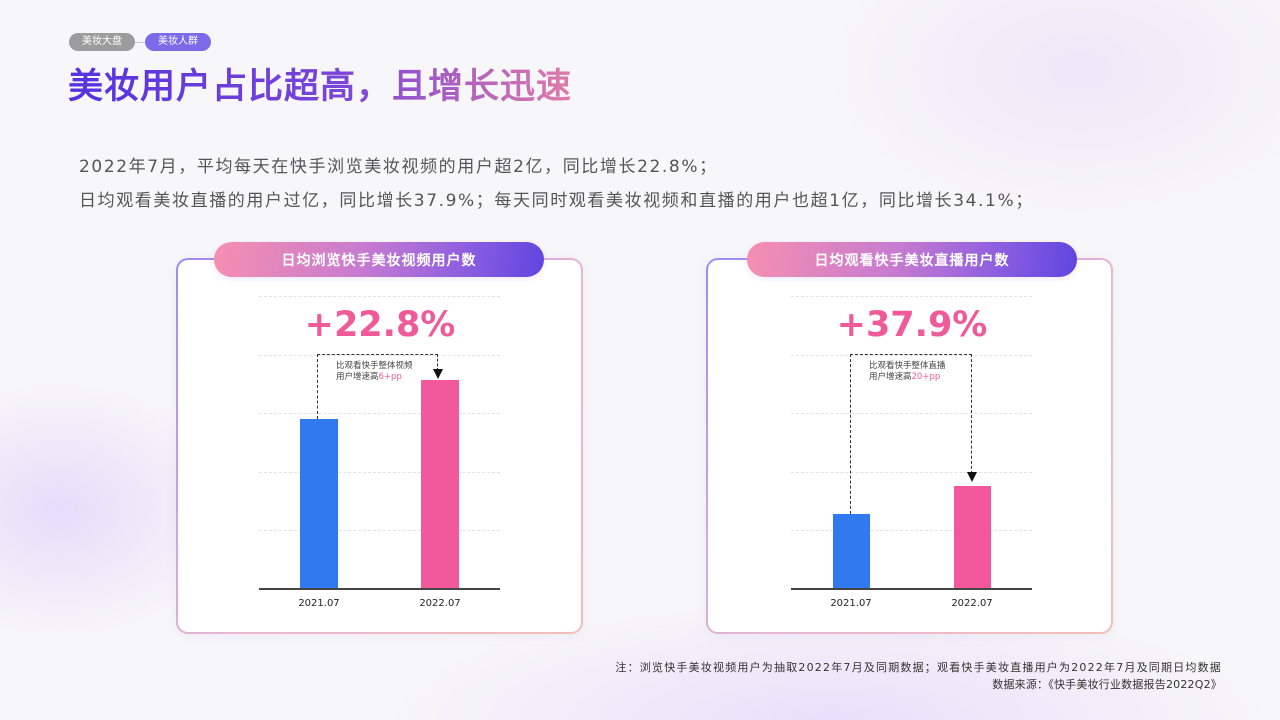 The height and width of the screenshot is (720, 1280). Describe the element at coordinates (178, 42) in the screenshot. I see `tag-beauty-audience: 美妆人群` at that location.